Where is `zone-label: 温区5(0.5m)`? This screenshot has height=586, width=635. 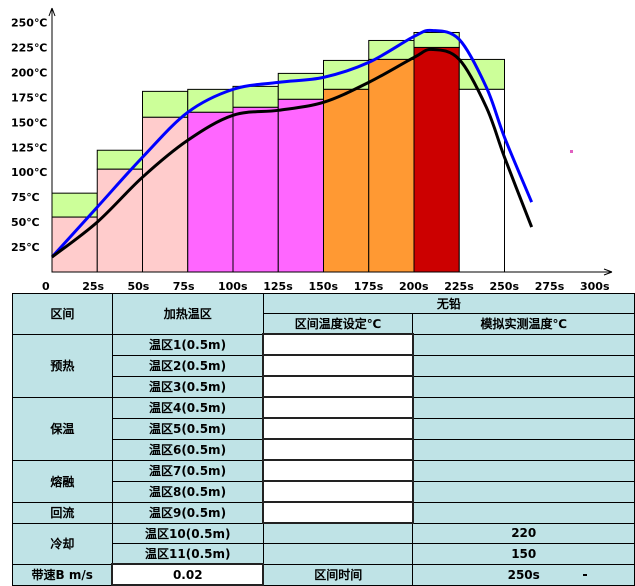
zone-label: 温区5(0.5m) is located at coordinates (187, 428).